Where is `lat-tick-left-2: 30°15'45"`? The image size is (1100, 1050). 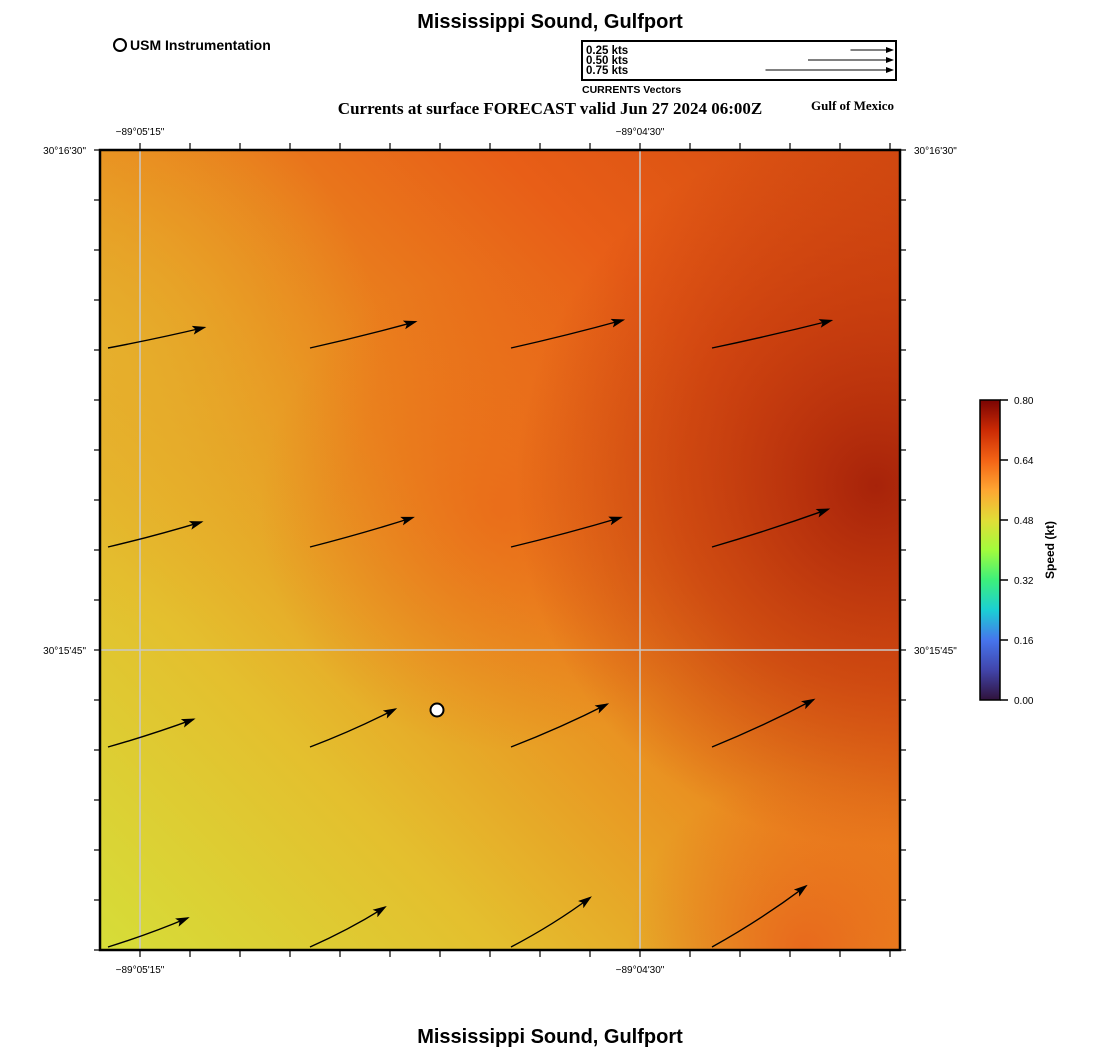 lat-tick-left-2: 30°15'45" is located at coordinates (64, 651).